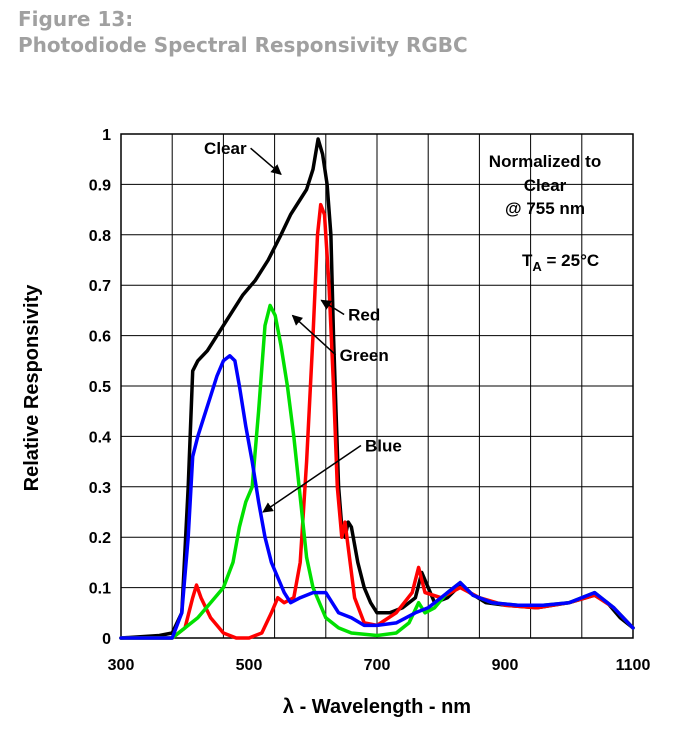  What do you see at coordinates (76, 19) in the screenshot?
I see `figure-number: Figure 13:` at bounding box center [76, 19].